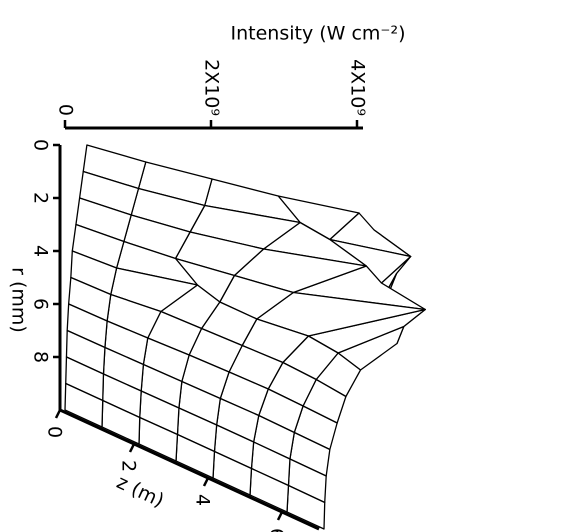 The height and width of the screenshot is (532, 571). What do you see at coordinates (203, 500) in the screenshot?
I see `z-tick-label: 4` at bounding box center [203, 500].